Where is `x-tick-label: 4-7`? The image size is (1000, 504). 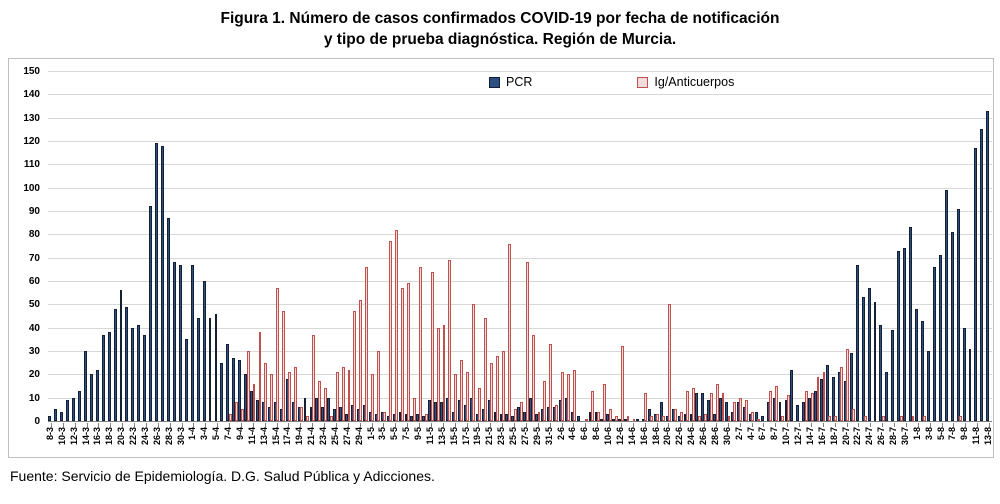
x-tick-label: 4-7 is located at coordinates (750, 434).